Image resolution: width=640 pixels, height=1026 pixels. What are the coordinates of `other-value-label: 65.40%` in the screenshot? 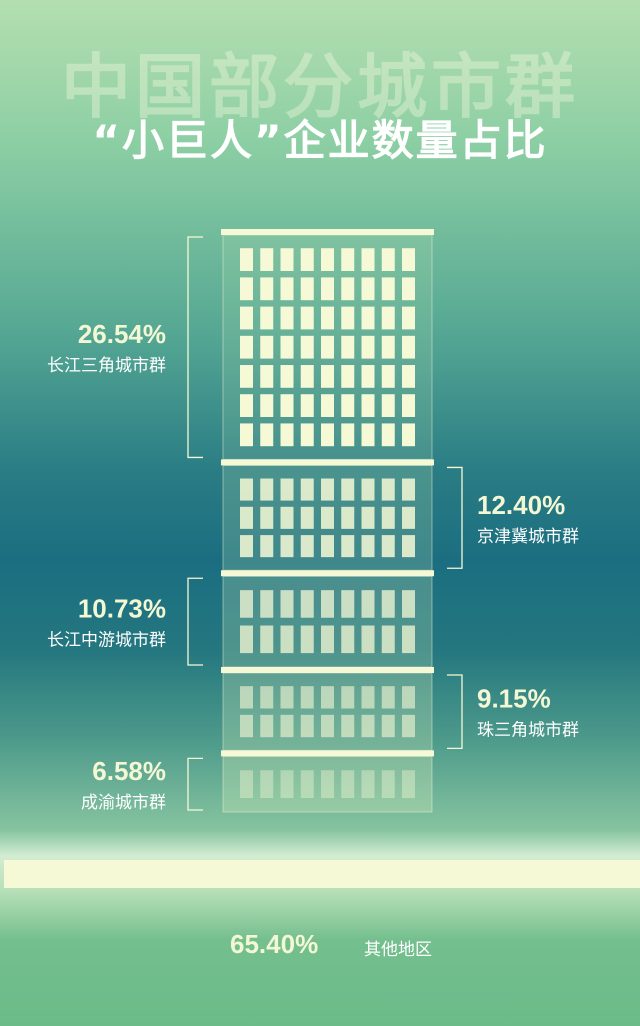 It's located at (274, 944).